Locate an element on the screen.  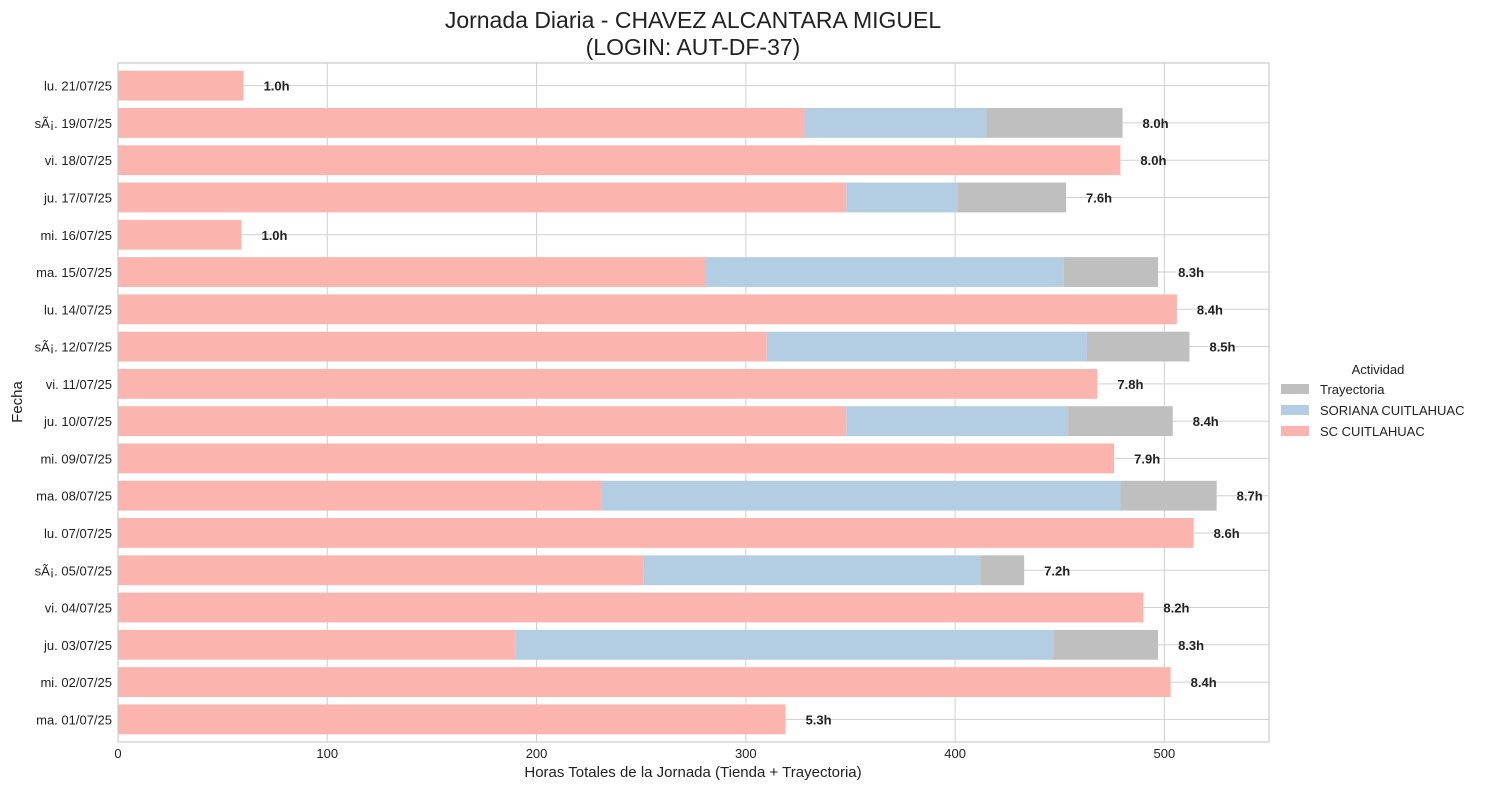
legend-label-soriana: SORIANA CUITLAHUAC is located at coordinates (1392, 410).